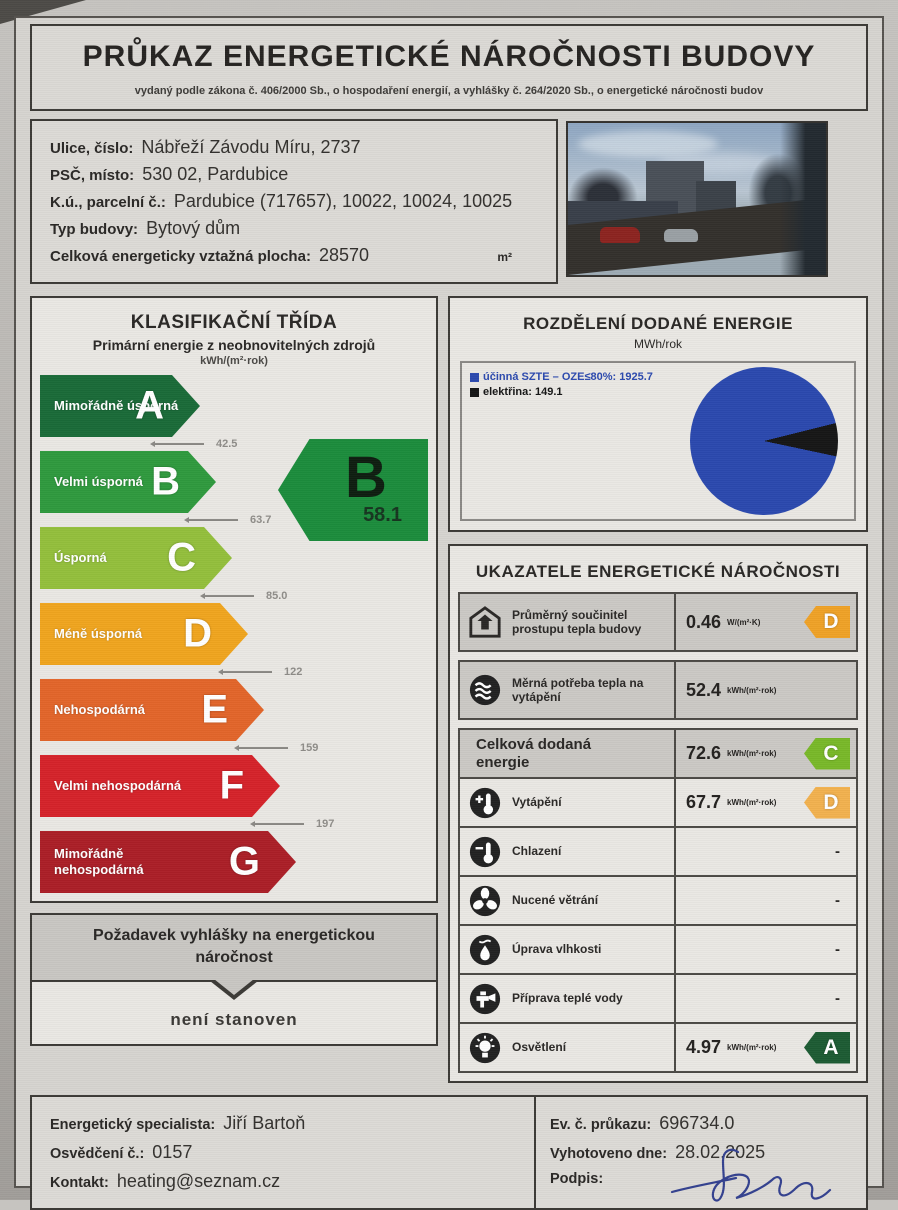 The image size is (898, 1210). What do you see at coordinates (648, 144) in the screenshot?
I see `photo-cloud` at bounding box center [648, 144].